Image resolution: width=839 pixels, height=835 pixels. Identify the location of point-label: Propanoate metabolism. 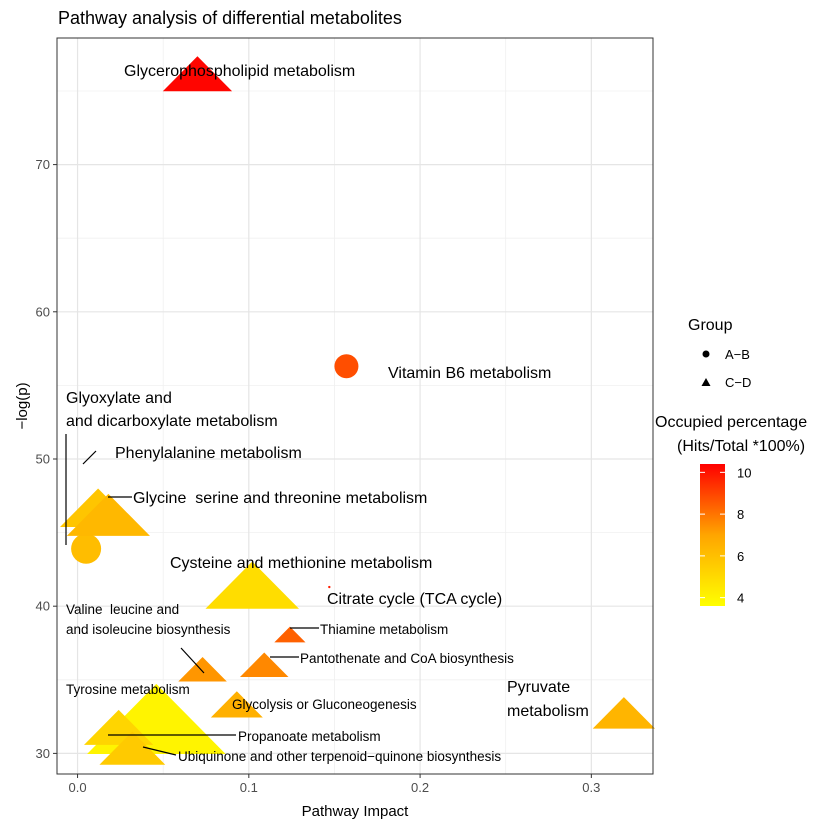
(309, 736).